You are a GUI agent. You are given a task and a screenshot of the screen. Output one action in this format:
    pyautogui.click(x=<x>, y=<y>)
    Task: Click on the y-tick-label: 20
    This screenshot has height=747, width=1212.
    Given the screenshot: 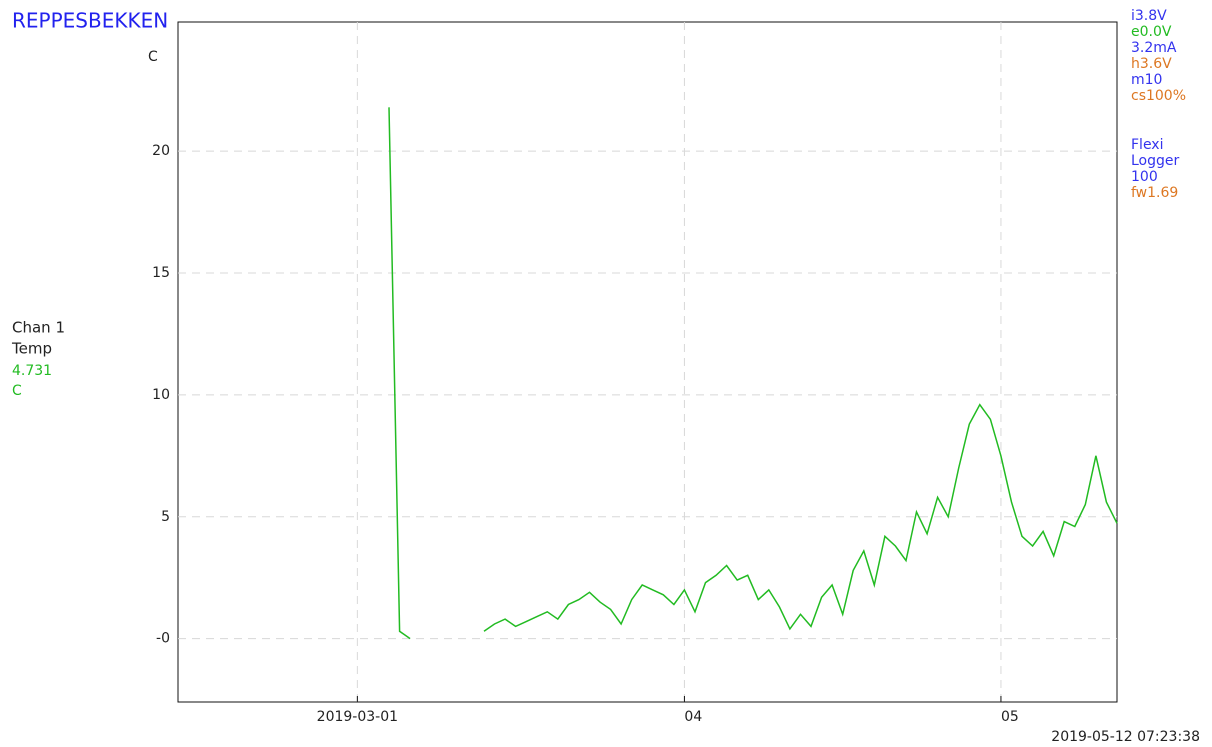 What is the action you would take?
    pyautogui.click(x=161, y=151)
    